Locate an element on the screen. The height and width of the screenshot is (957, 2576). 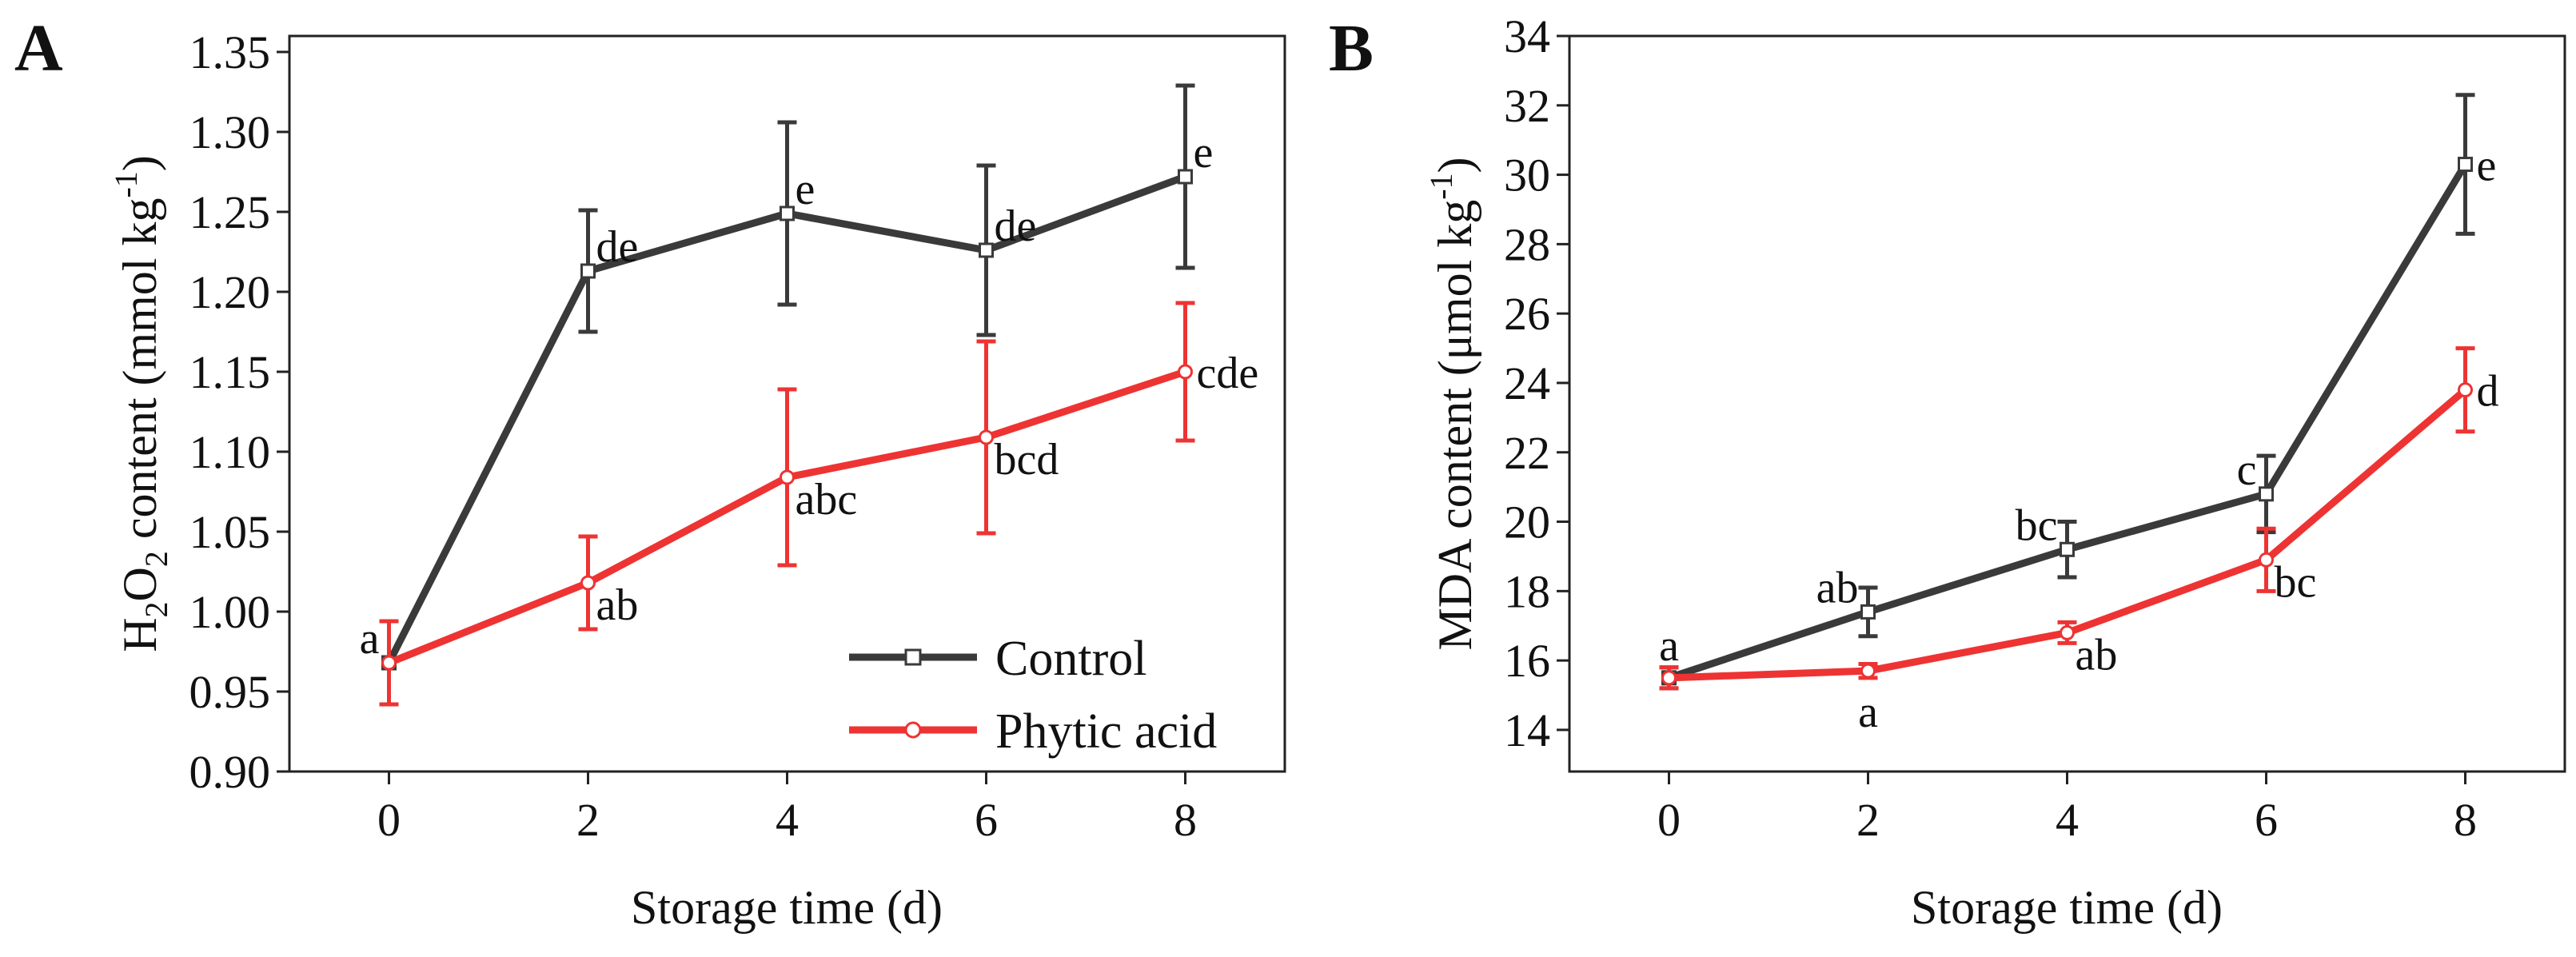
panel-a-y-tick-label: 1.00 is located at coordinates (230, 612).